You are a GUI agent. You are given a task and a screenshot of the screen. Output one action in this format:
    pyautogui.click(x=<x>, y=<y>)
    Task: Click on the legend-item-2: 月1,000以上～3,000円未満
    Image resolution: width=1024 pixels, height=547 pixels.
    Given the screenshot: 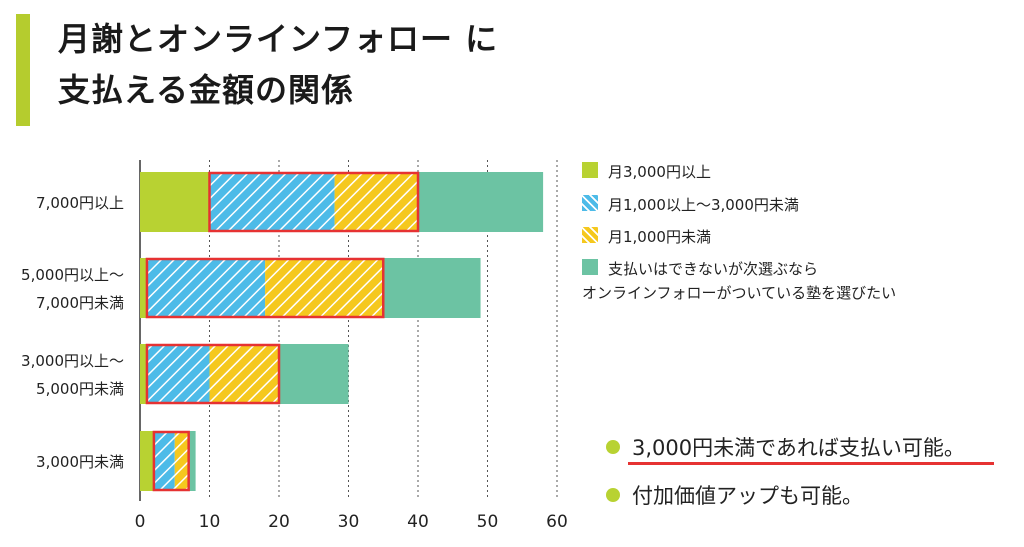 What is the action you would take?
    pyautogui.click(x=690, y=205)
    